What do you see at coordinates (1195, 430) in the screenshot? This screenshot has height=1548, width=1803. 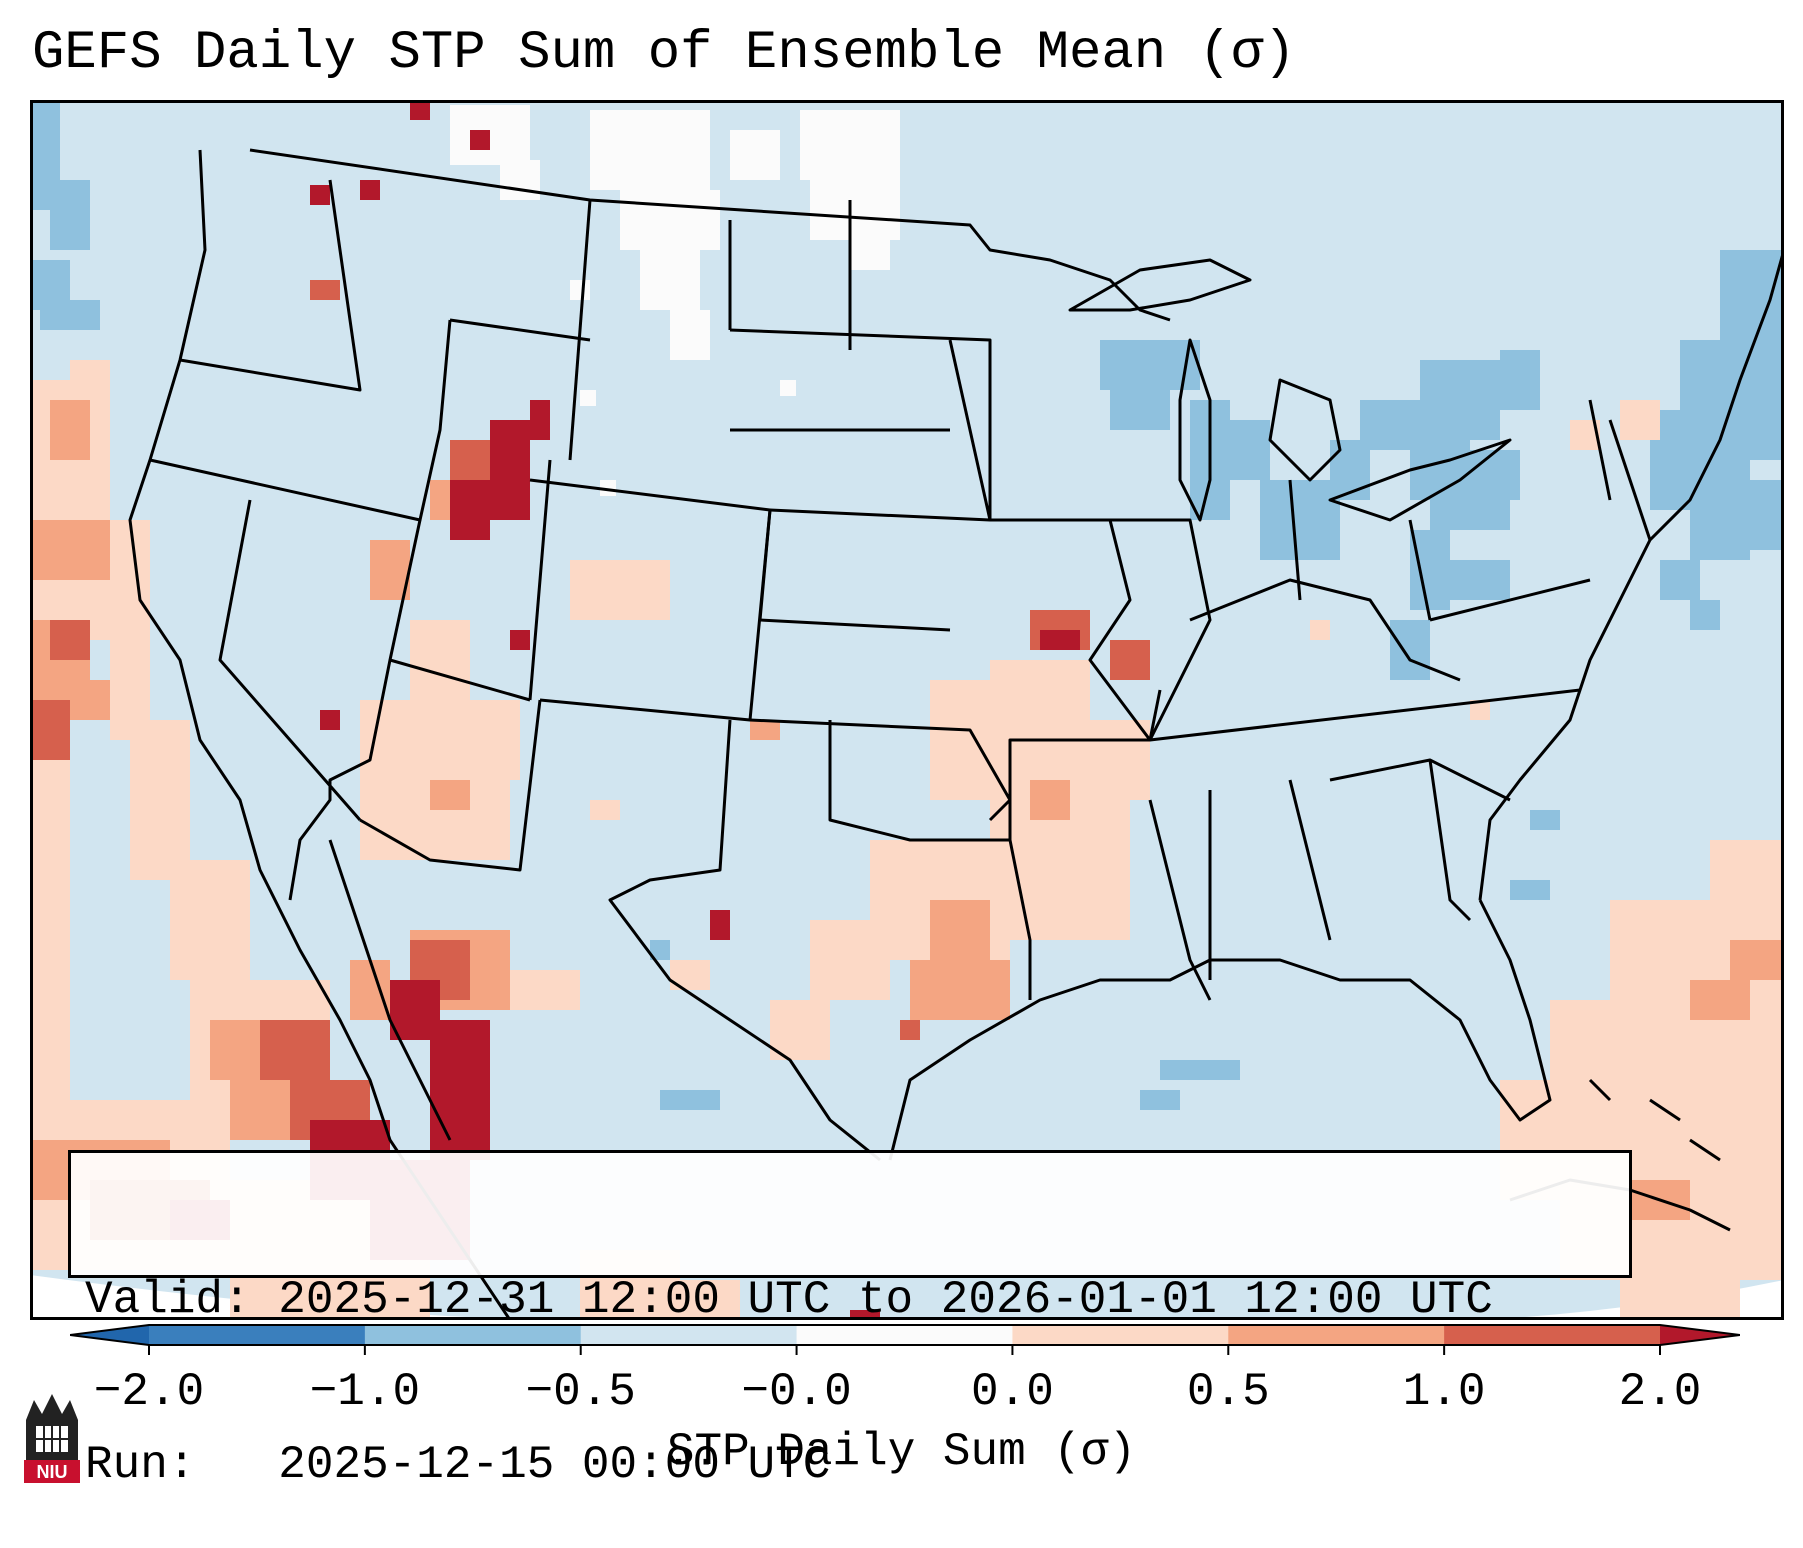 I see `lake-michigan` at bounding box center [1195, 430].